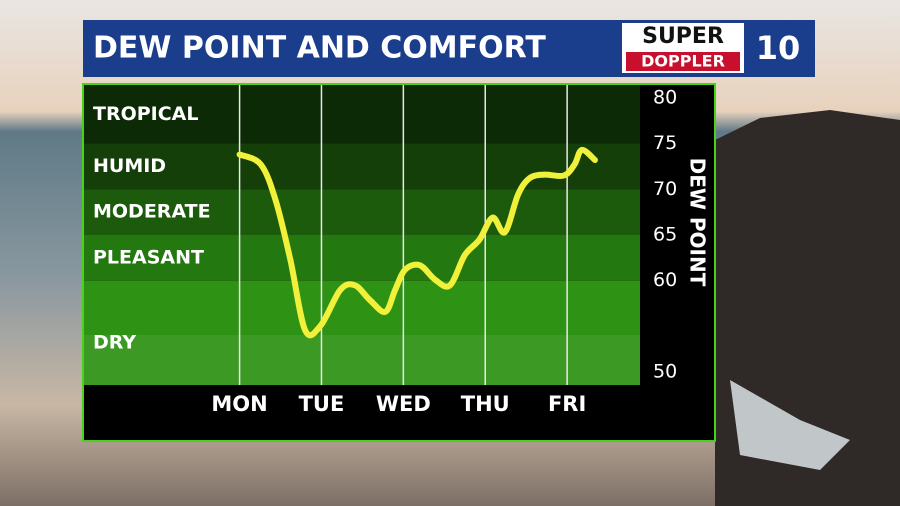  I want to click on logo-band, so click(683, 61).